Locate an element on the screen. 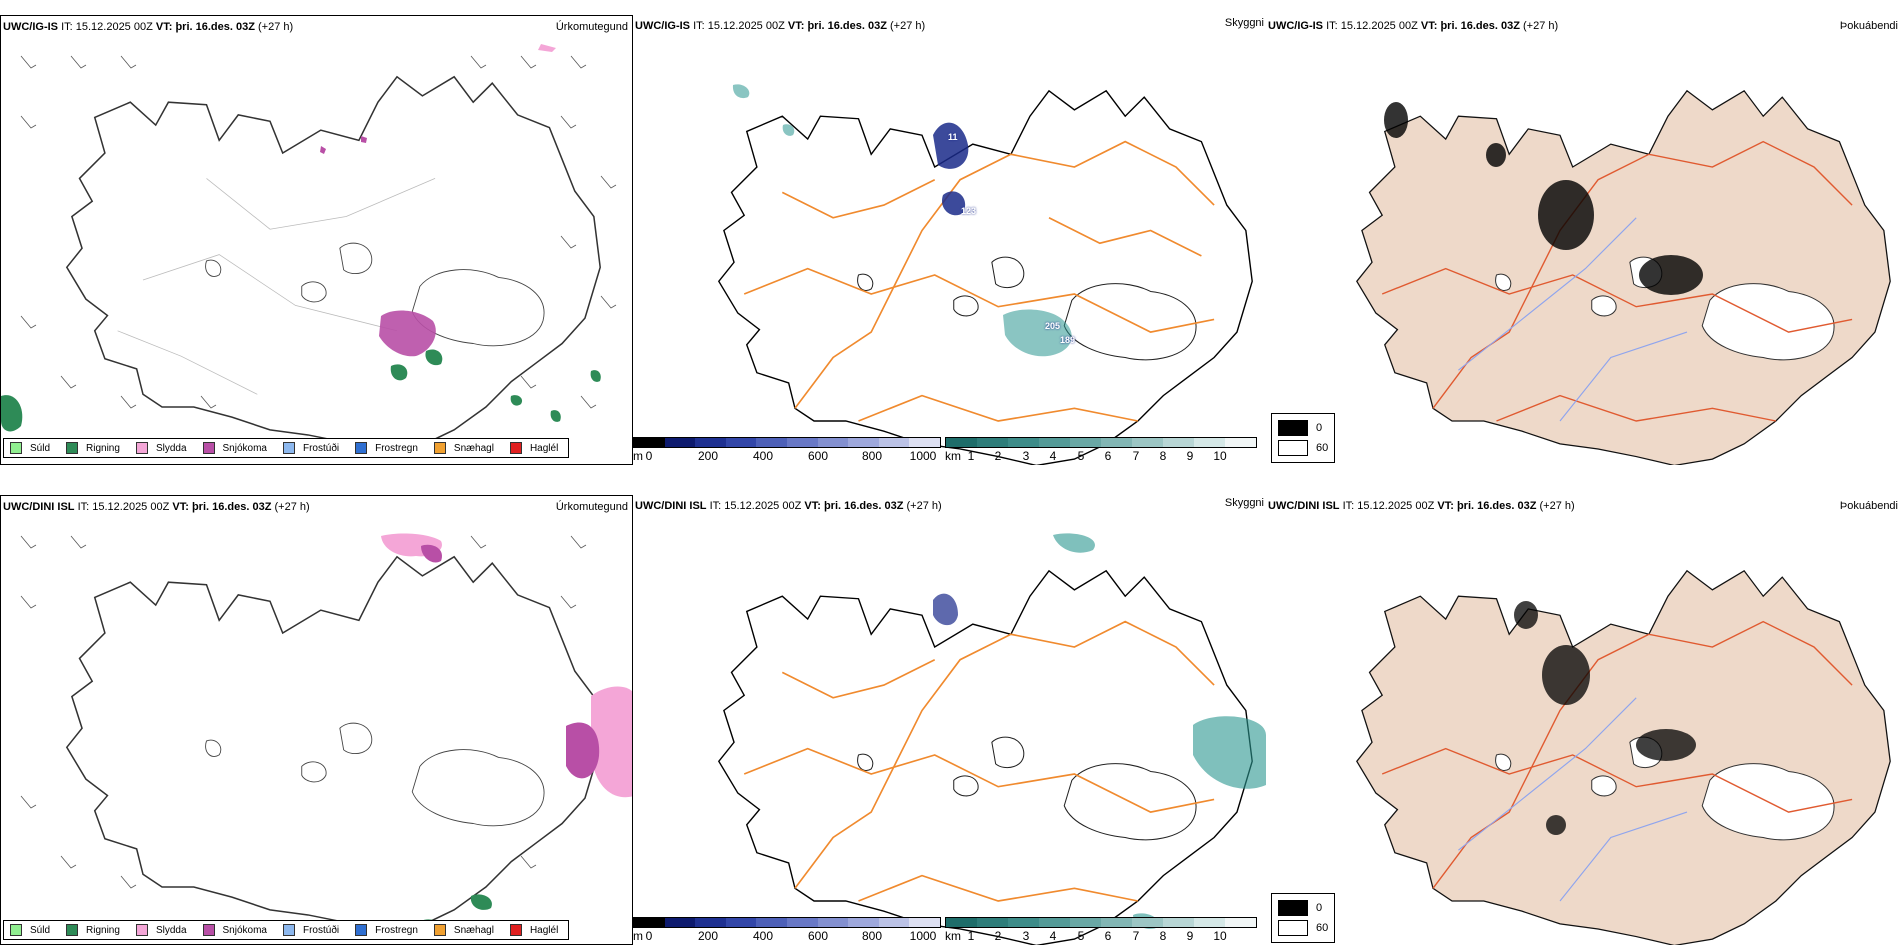 This screenshot has width=1900, height=950. height-label: 205 is located at coordinates (1053, 326).